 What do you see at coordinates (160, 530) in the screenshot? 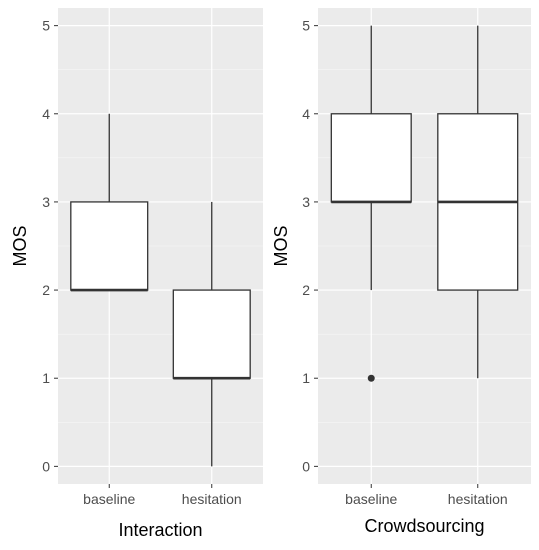
I see `x-axis-title: Interaction` at bounding box center [160, 530].